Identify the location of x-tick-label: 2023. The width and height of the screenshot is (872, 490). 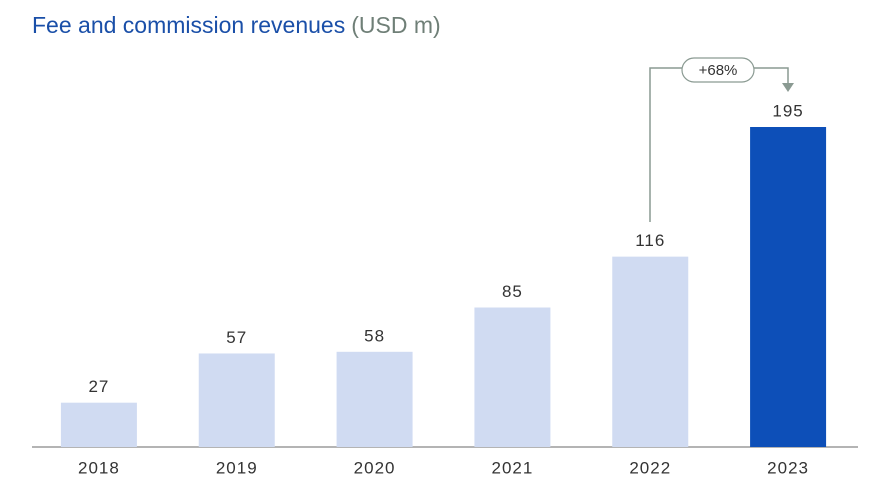
(788, 467).